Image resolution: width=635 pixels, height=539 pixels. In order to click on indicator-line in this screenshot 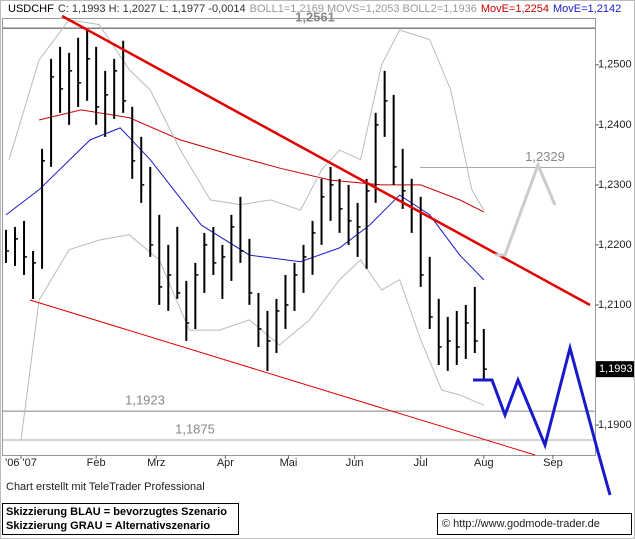, I will do `click(261, 161)`.